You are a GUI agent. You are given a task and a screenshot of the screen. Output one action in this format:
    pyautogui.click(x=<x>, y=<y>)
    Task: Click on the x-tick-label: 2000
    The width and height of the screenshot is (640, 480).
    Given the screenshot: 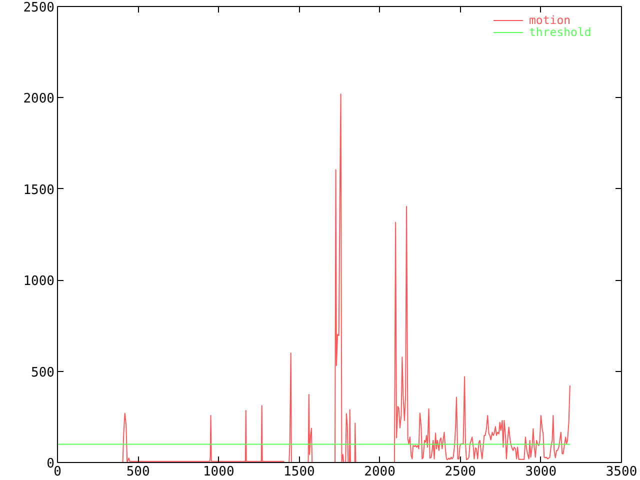 What is the action you would take?
    pyautogui.click(x=380, y=472)
    